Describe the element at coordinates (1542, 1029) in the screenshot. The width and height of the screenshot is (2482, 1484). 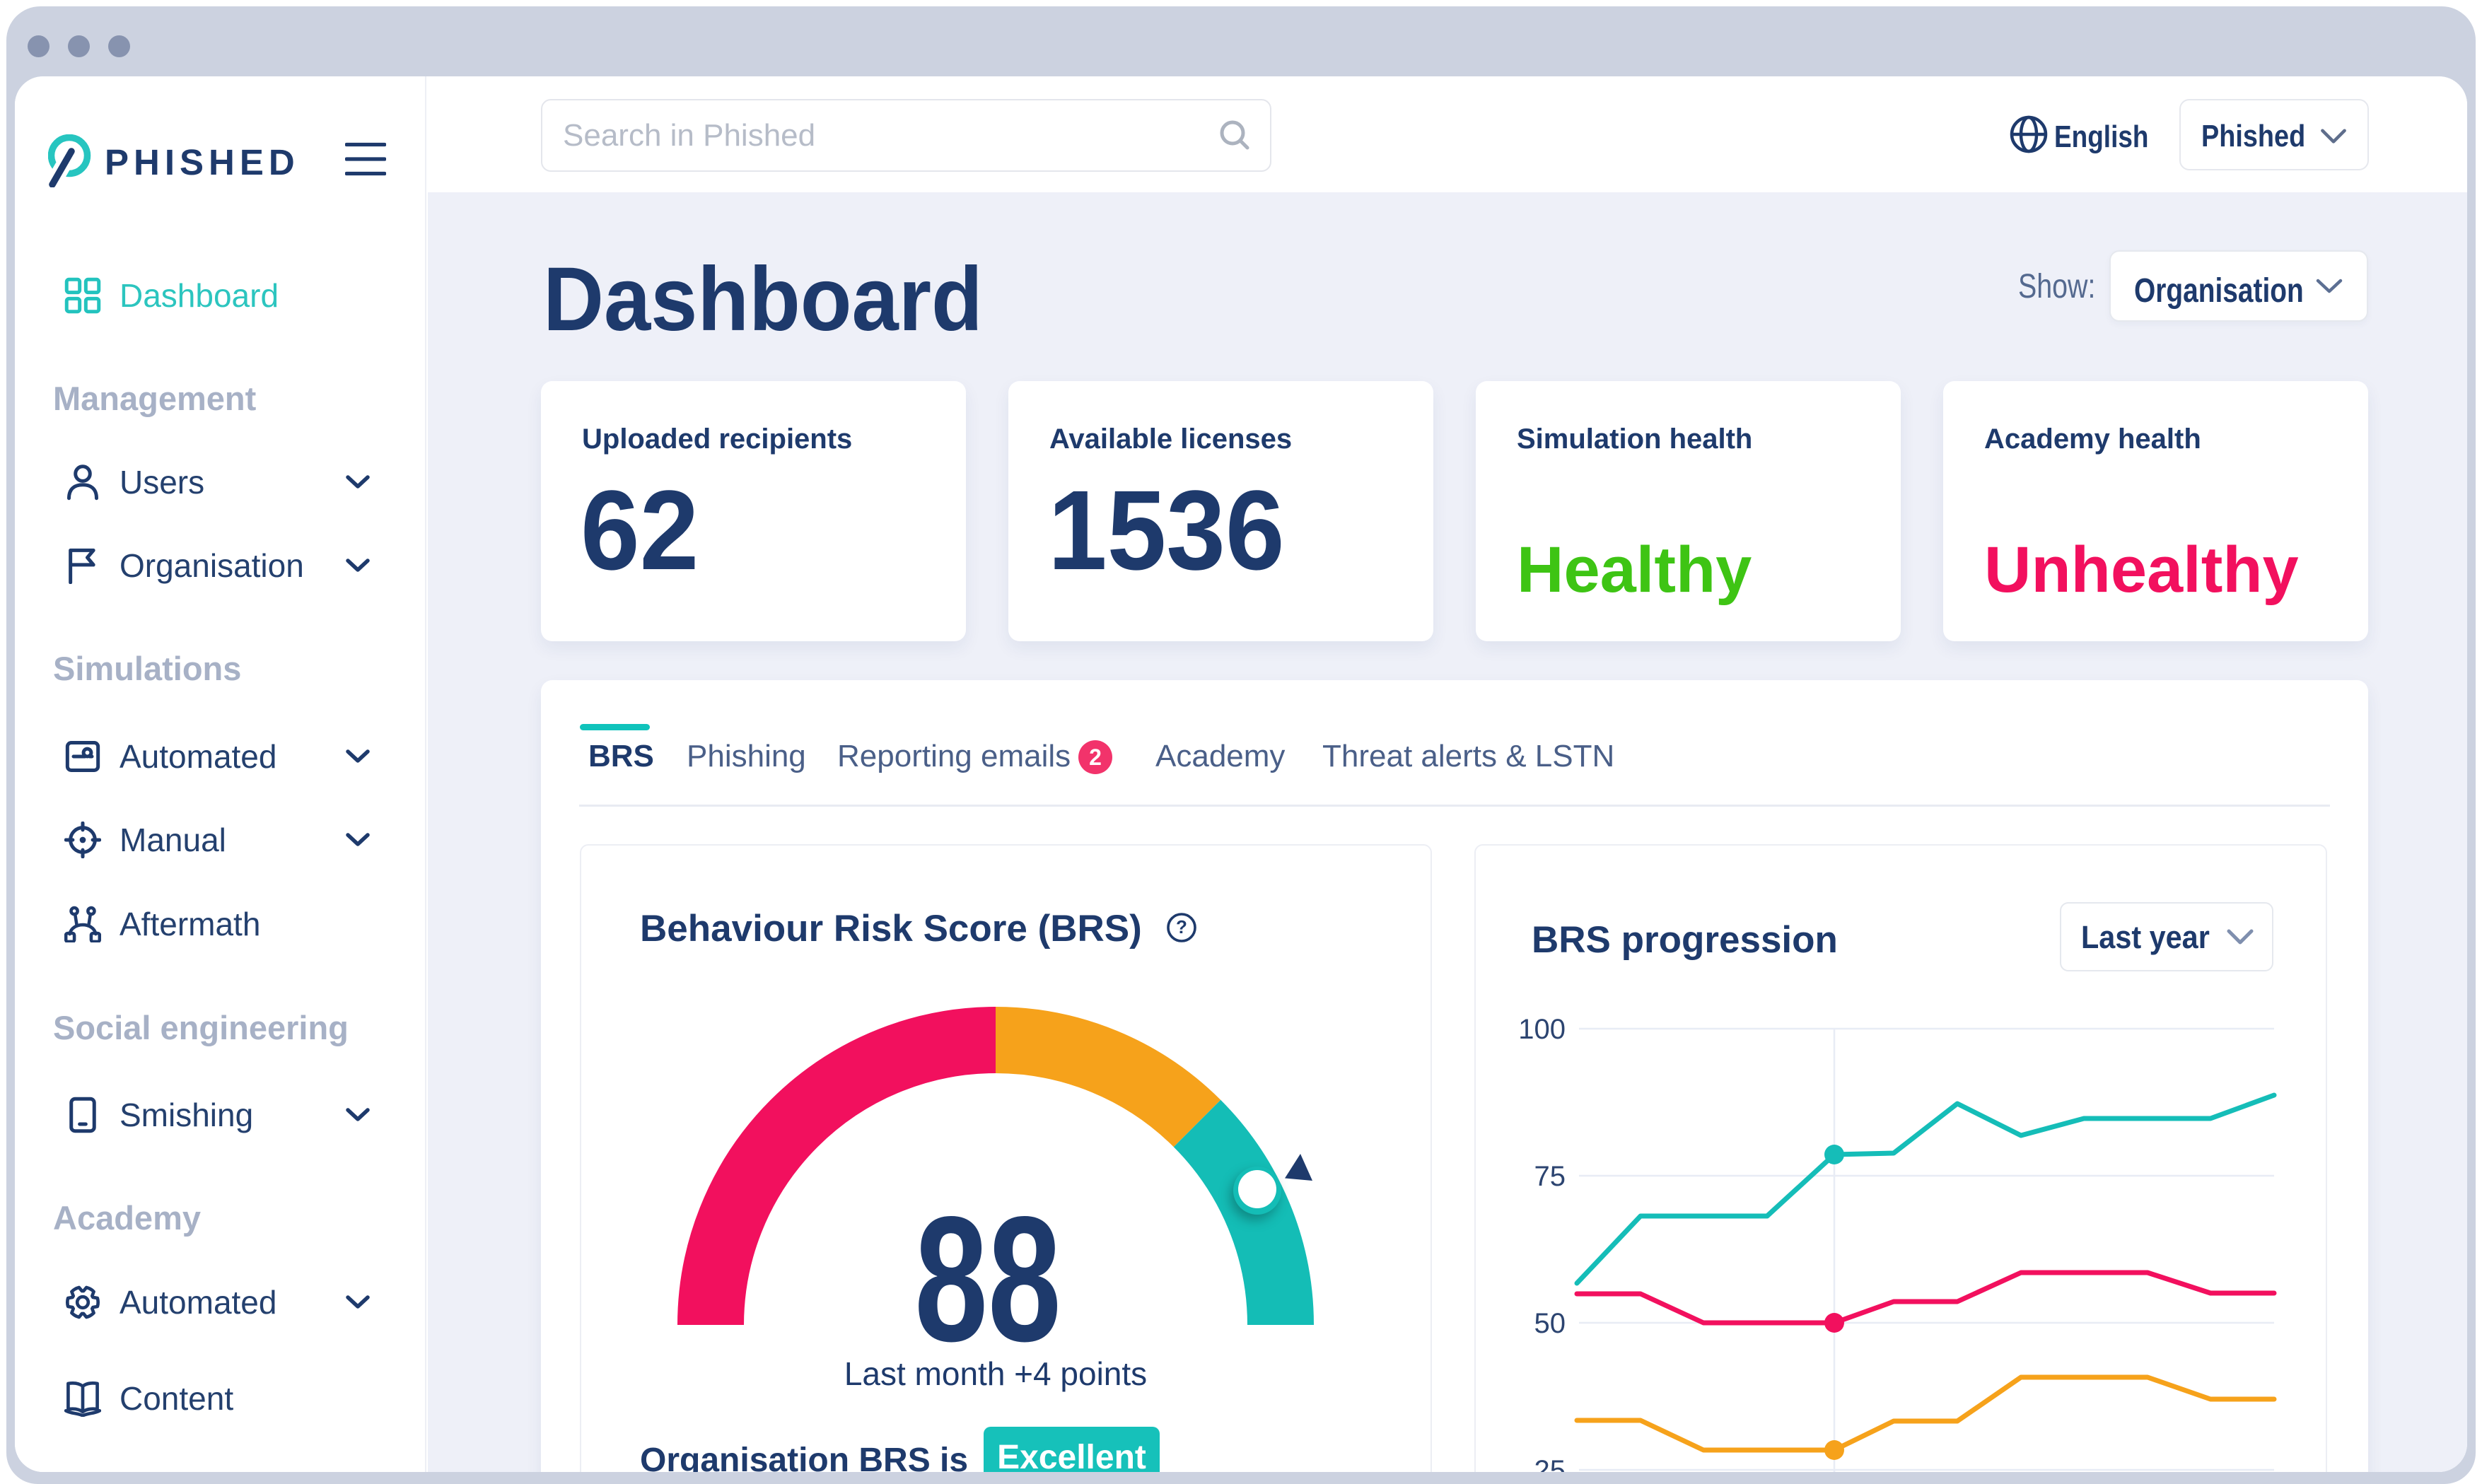
I see `svg-text: 100` at that location.